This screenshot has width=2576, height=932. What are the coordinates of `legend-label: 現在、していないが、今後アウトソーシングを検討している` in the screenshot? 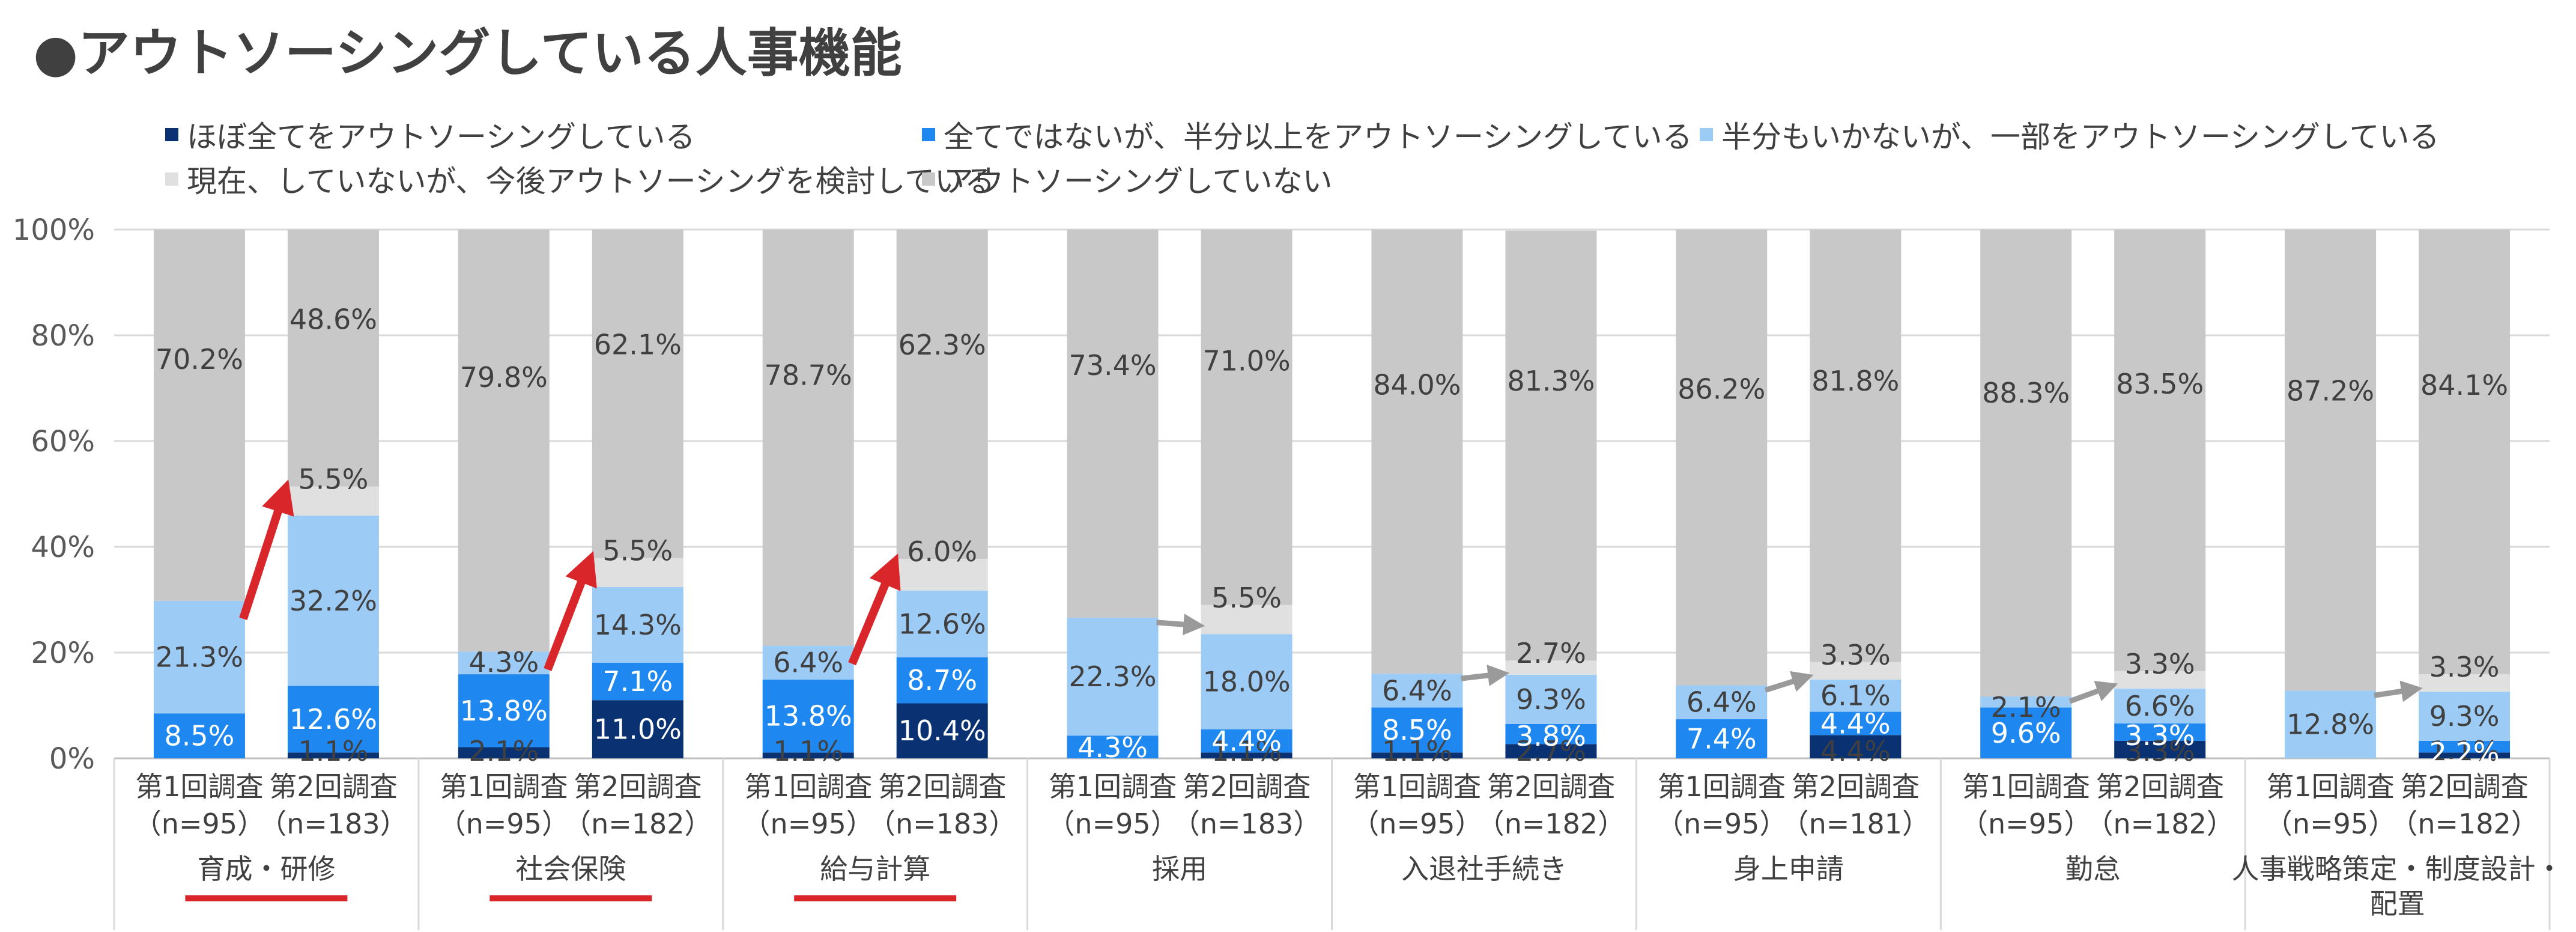 It's located at (591, 181).